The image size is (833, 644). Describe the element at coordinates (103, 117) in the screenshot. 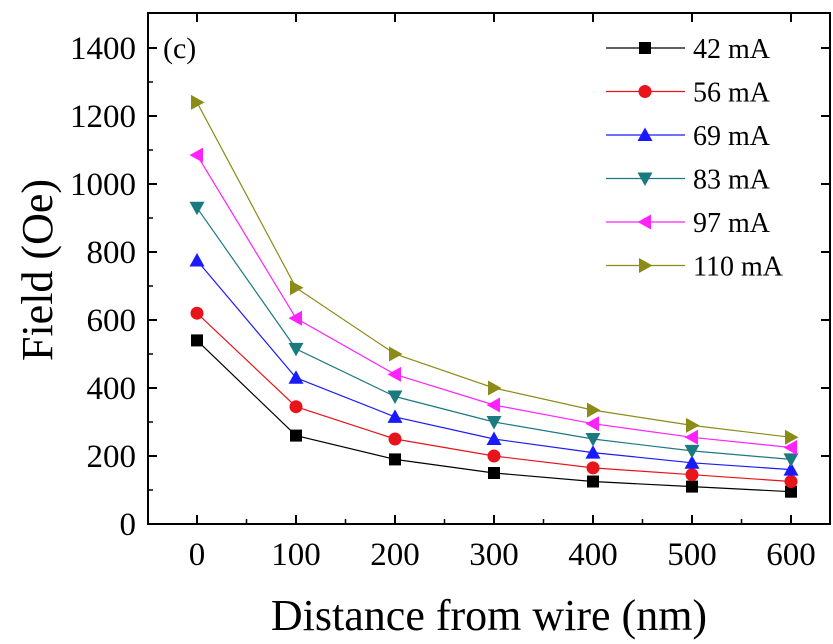

I see `y-tick-label: 1200` at that location.